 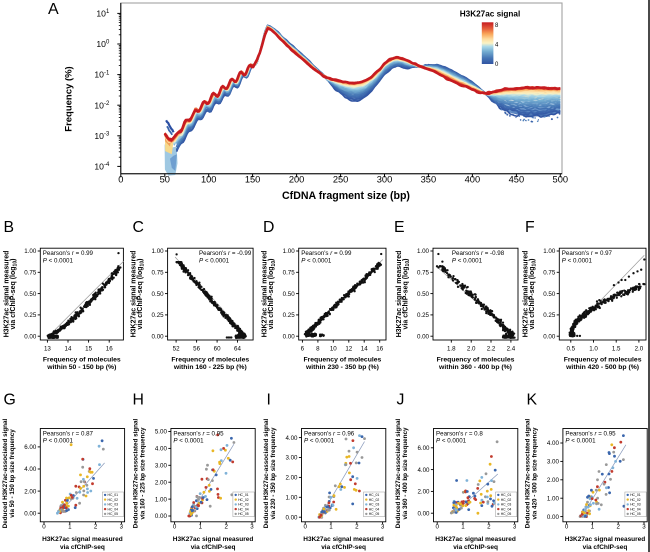 I want to click on svg-text: 8, so click(x=497, y=26).